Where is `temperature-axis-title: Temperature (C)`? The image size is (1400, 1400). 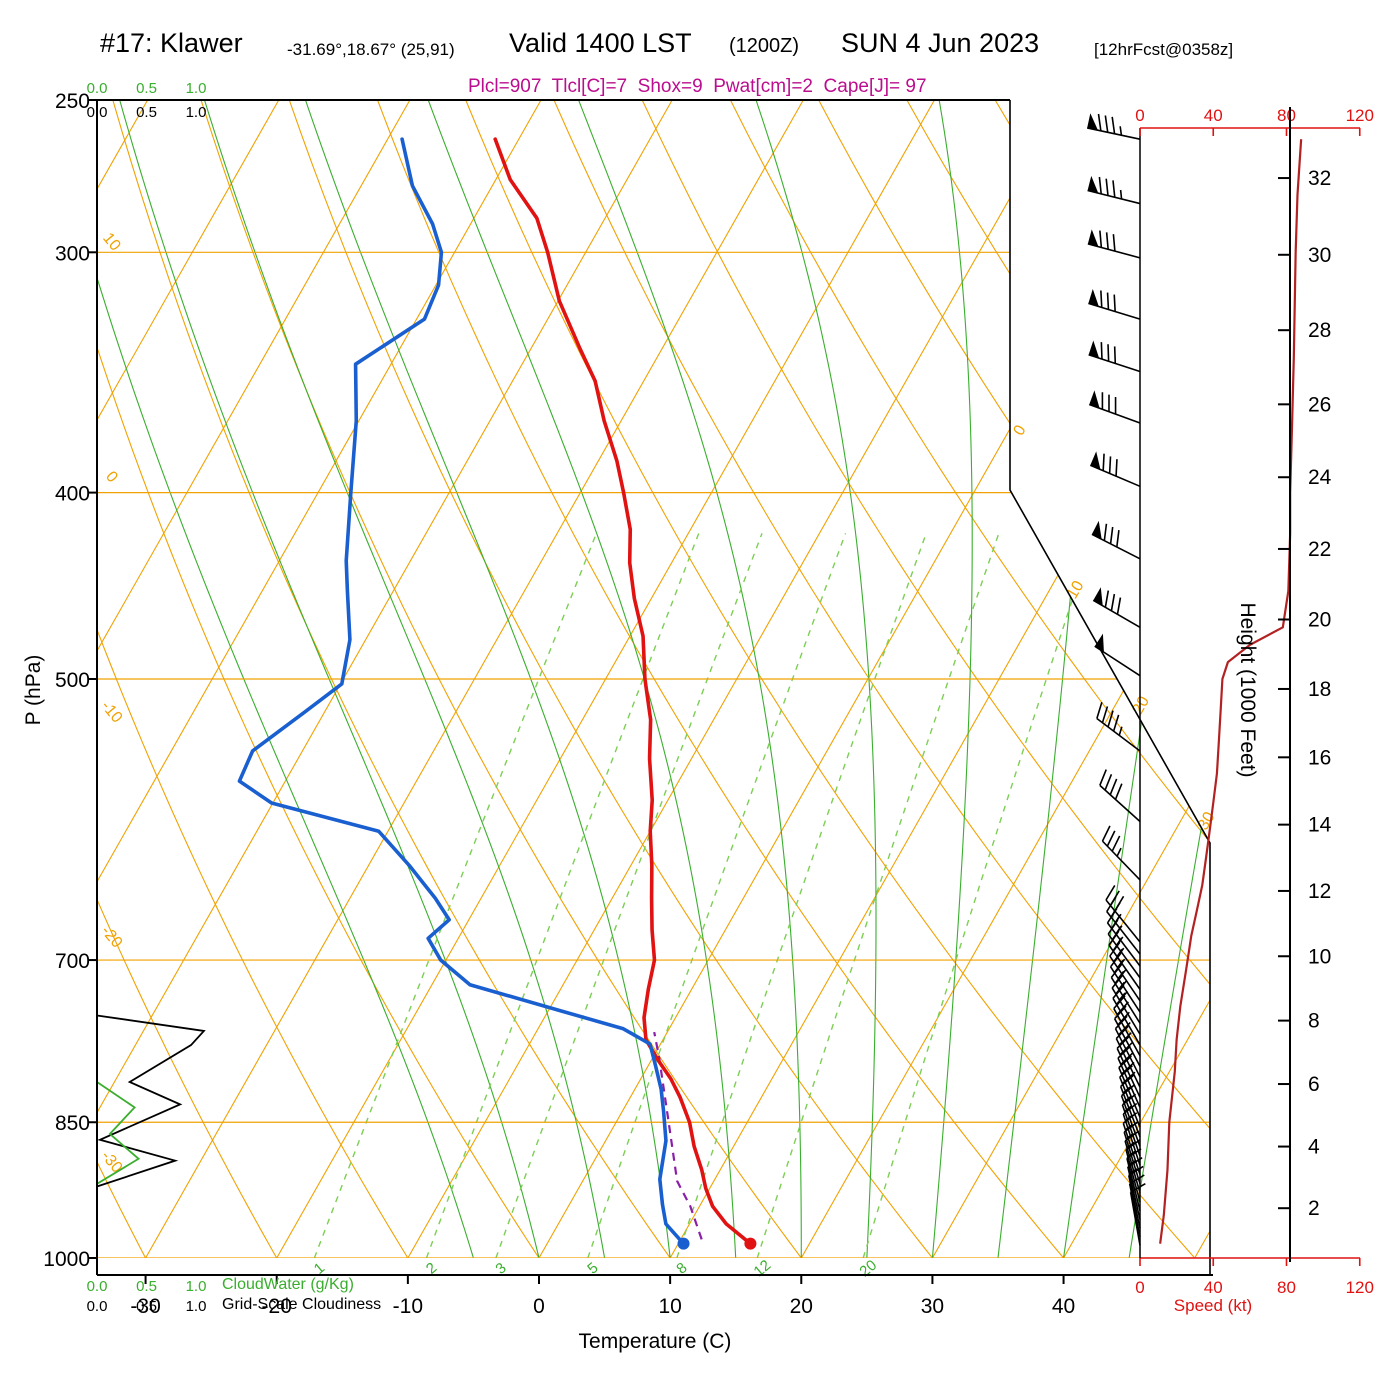 temperature-axis-title: Temperature (C) is located at coordinates (655, 1341).